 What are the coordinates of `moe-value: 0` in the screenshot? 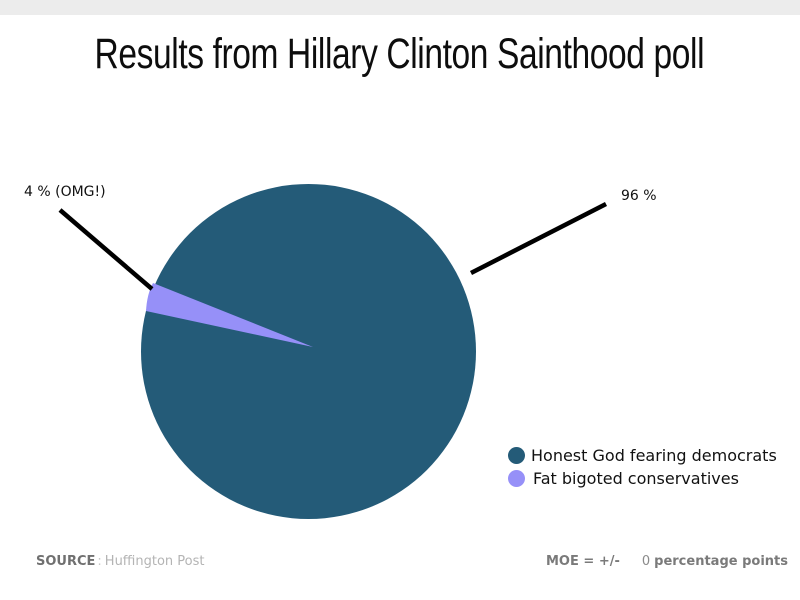 It's located at (646, 561).